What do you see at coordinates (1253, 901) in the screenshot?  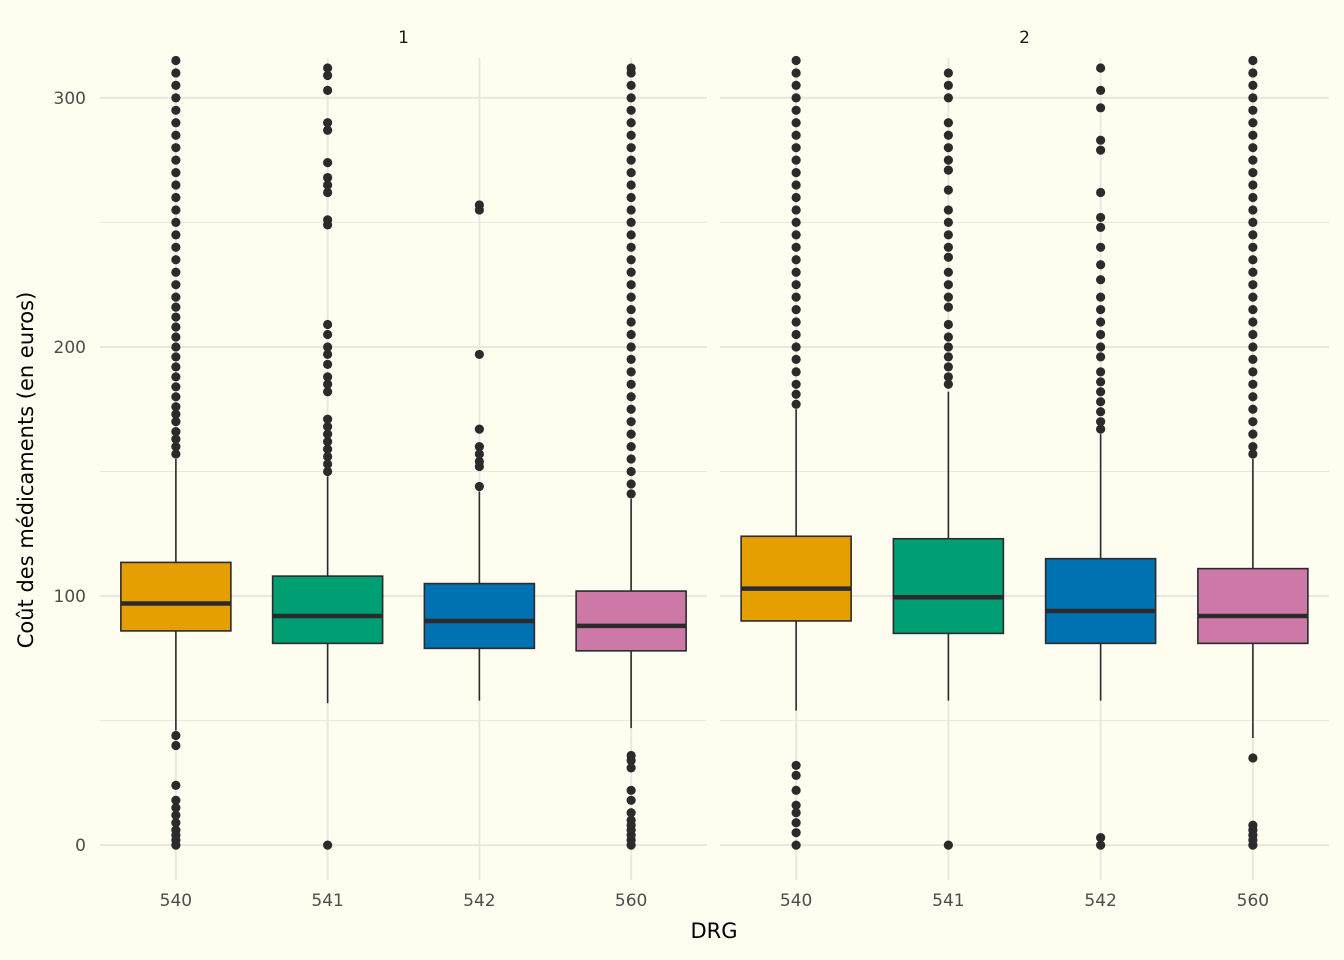 I see `x-tick-label-2-560: 560` at bounding box center [1253, 901].